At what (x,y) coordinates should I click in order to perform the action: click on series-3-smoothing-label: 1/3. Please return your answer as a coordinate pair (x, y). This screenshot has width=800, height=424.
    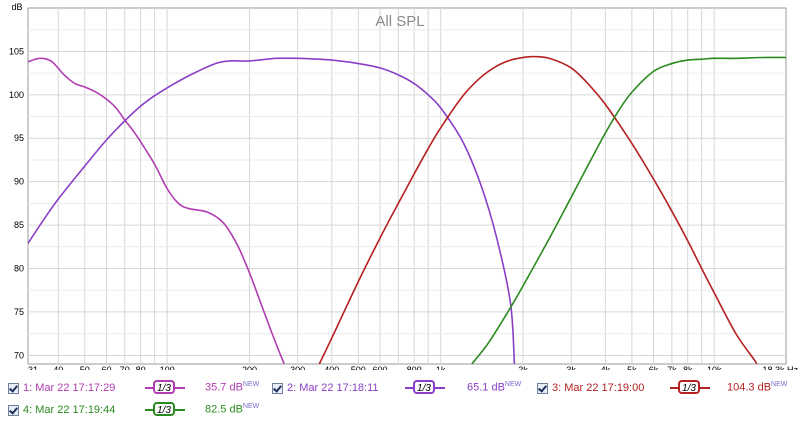
    Looking at the image, I should click on (689, 387).